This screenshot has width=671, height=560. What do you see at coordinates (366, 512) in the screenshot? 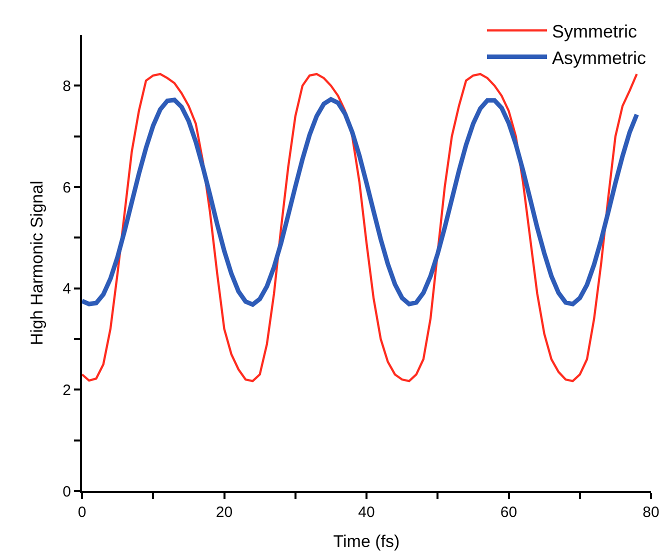
I see `x-tick-label: 40` at bounding box center [366, 512].